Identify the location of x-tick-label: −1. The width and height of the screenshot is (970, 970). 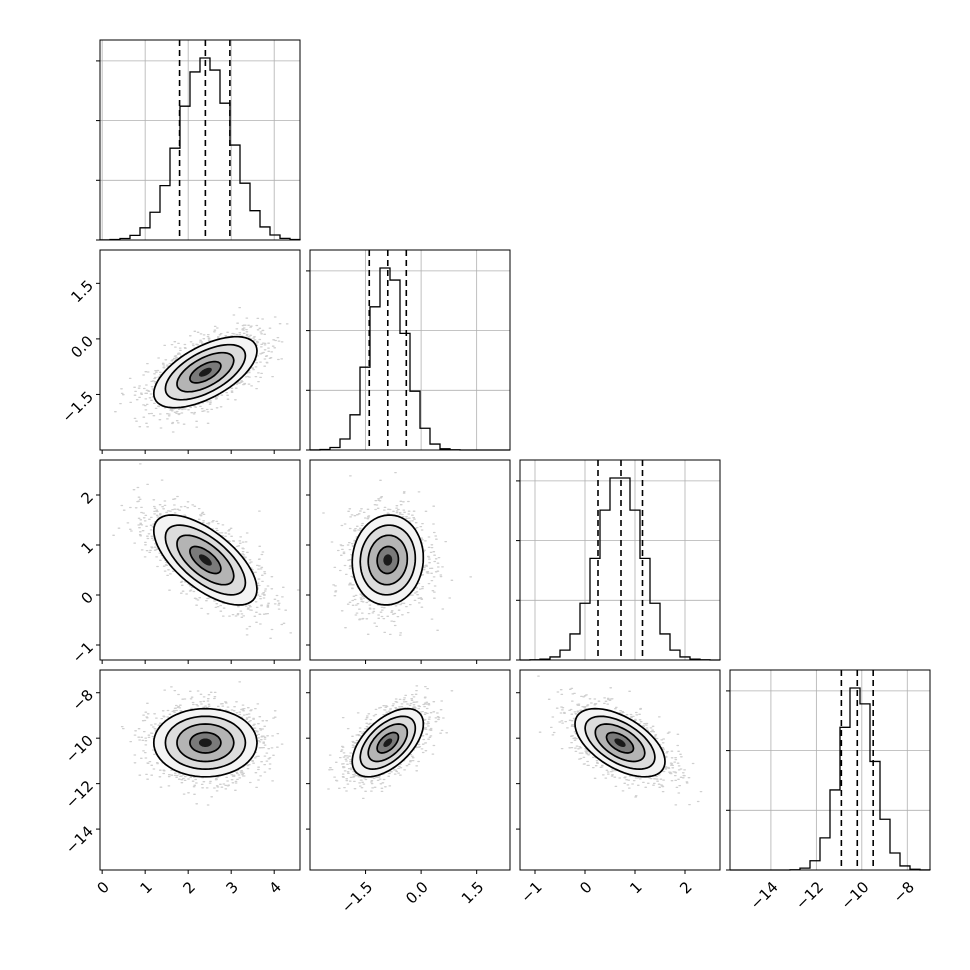
(531, 892).